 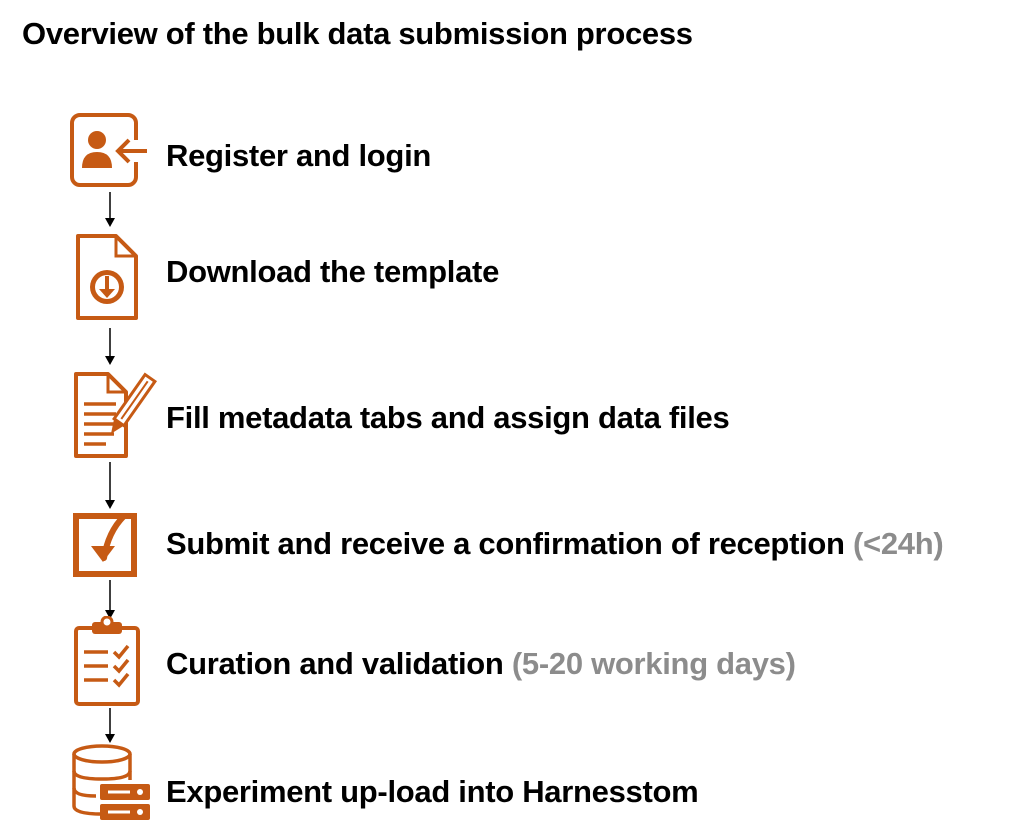 I want to click on step-fill-metadata: Fill metadata tabs and assign data files, so click(x=448, y=418).